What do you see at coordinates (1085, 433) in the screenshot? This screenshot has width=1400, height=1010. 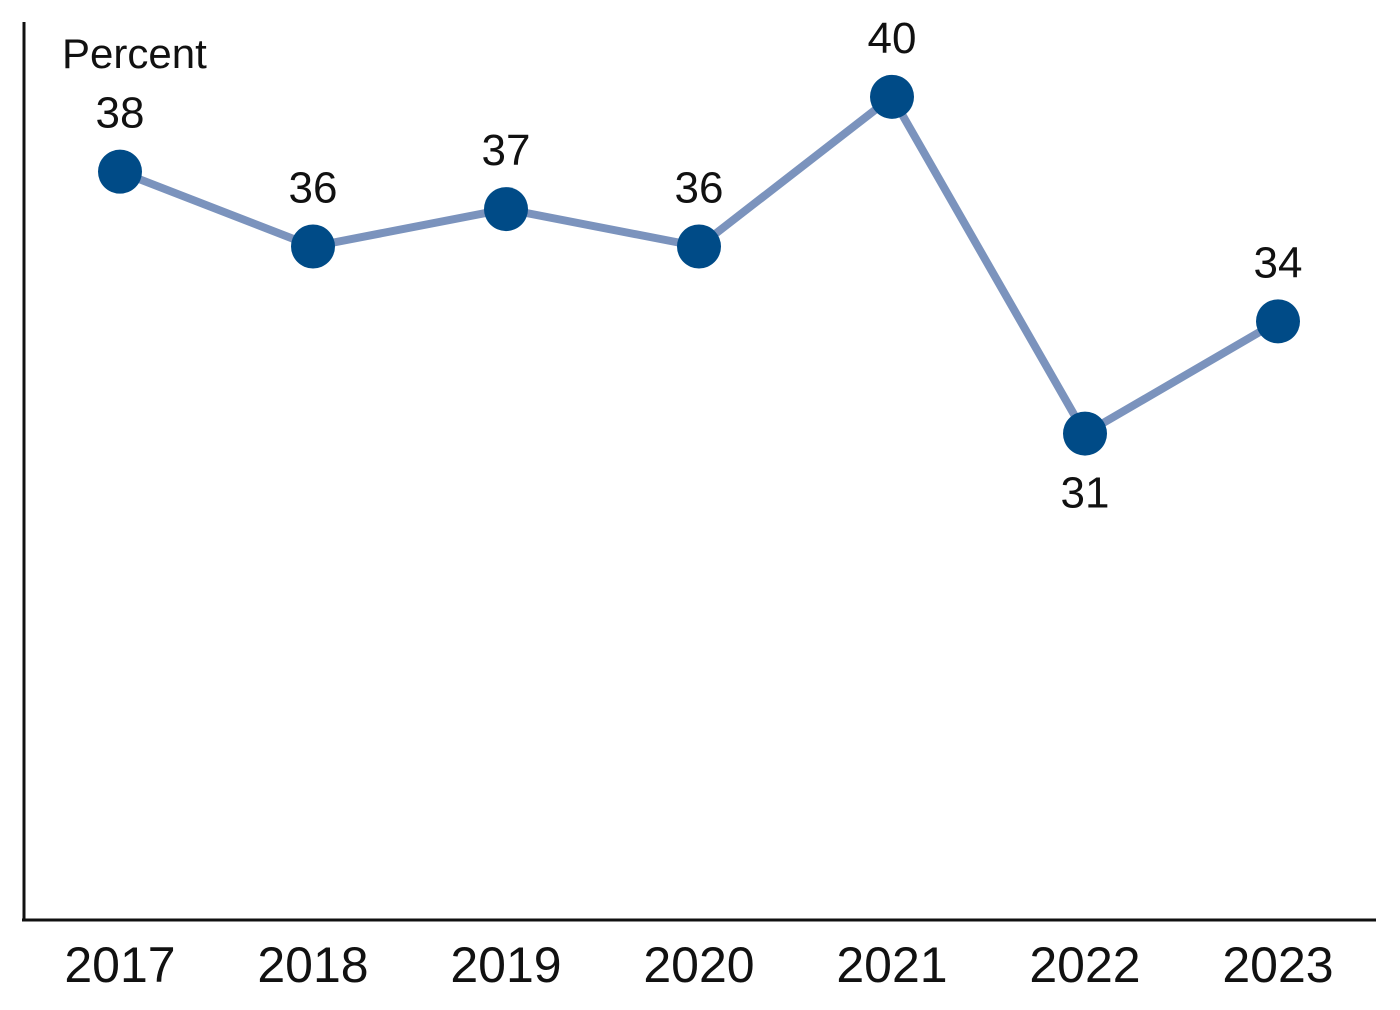 I see `data-point-2022` at bounding box center [1085, 433].